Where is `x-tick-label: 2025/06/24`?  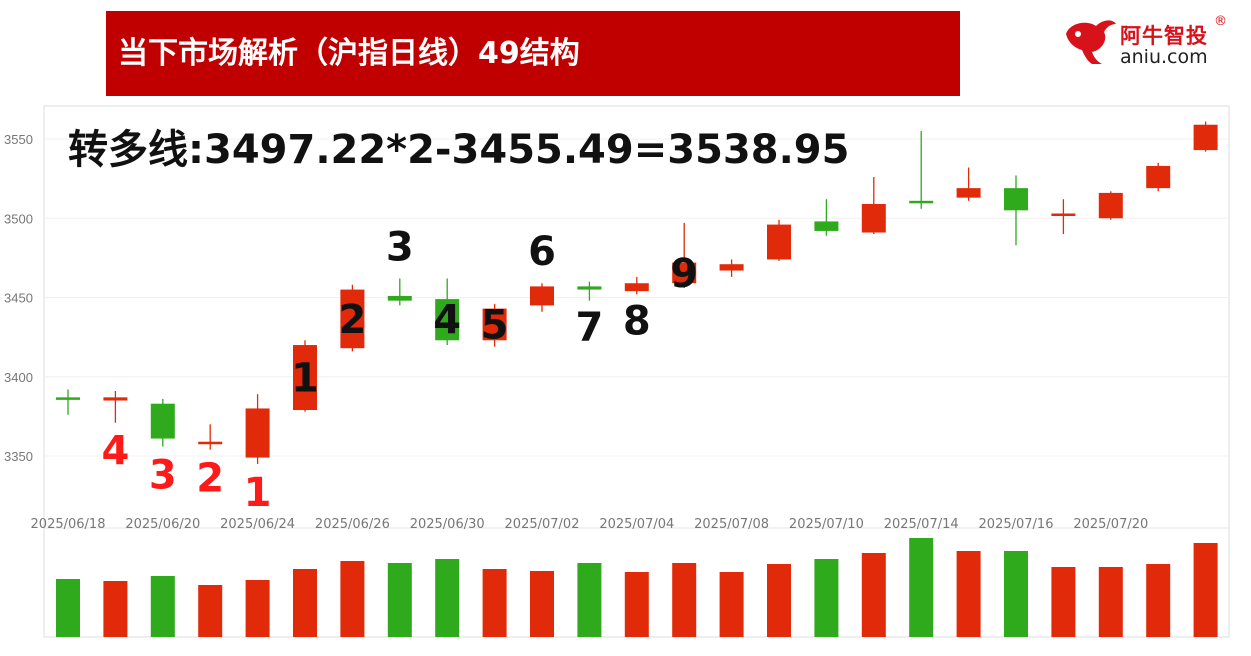 x-tick-label: 2025/06/24 is located at coordinates (257, 524).